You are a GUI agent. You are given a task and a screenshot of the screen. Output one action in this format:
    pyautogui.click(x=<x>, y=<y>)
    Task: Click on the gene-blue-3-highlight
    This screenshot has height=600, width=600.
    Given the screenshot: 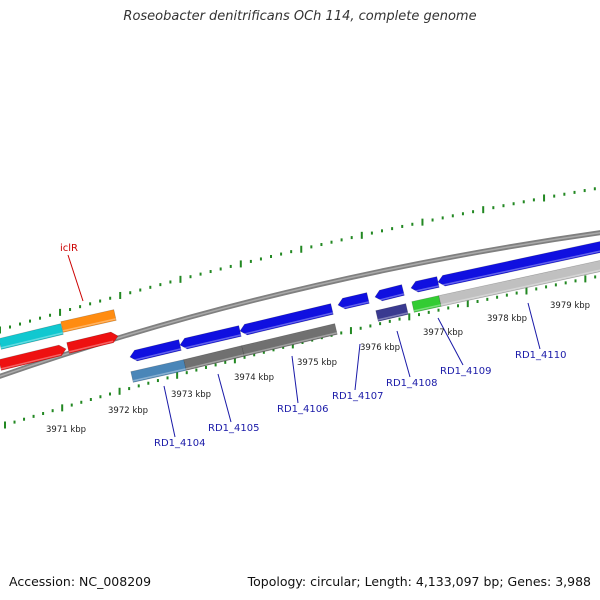 What is the action you would take?
    pyautogui.click(x=287, y=324)
    